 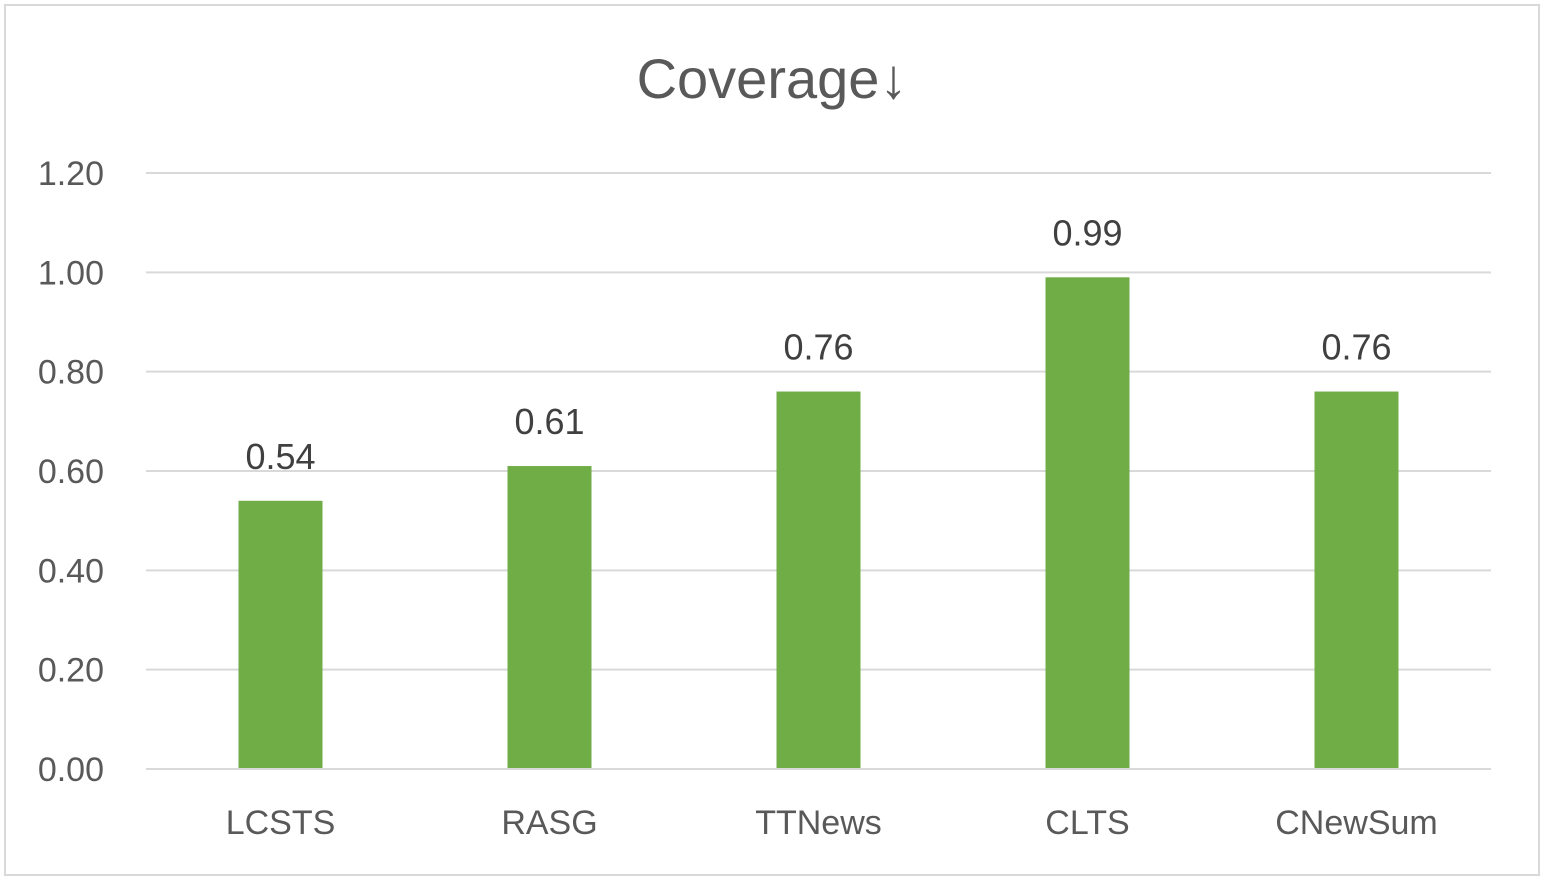 What do you see at coordinates (549, 617) in the screenshot?
I see `bar-rasg` at bounding box center [549, 617].